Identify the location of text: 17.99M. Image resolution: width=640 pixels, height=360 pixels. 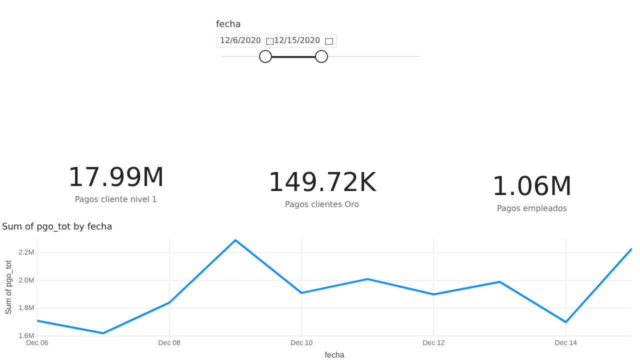
(116, 178).